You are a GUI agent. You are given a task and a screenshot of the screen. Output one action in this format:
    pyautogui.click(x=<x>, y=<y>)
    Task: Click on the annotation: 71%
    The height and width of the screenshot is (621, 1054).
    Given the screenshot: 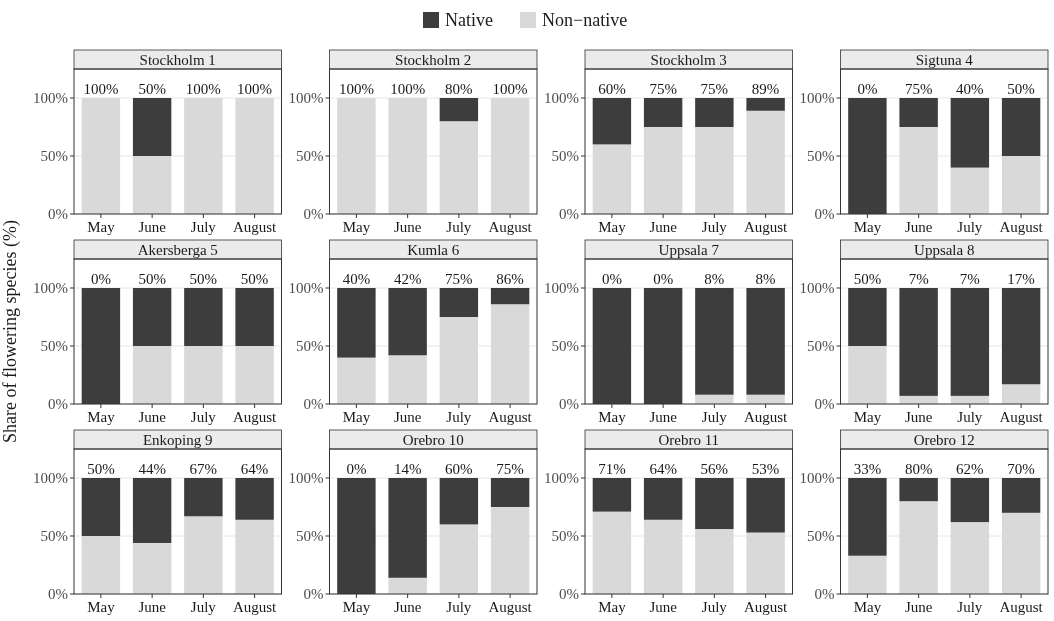 What is the action you would take?
    pyautogui.click(x=612, y=469)
    